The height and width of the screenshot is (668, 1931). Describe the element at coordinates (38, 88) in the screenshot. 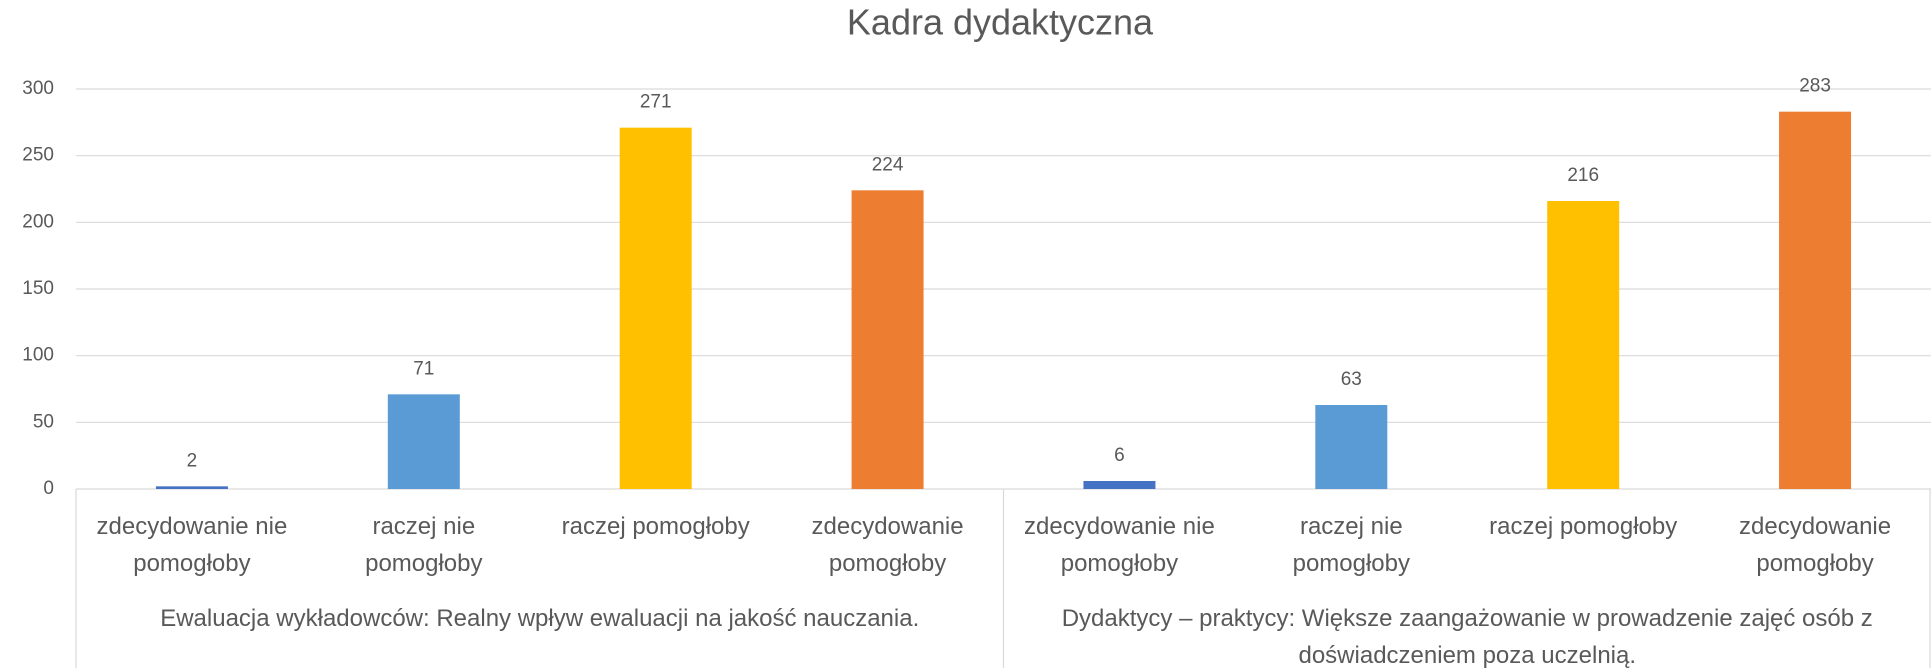

I see `y-tick-label: 300` at that location.